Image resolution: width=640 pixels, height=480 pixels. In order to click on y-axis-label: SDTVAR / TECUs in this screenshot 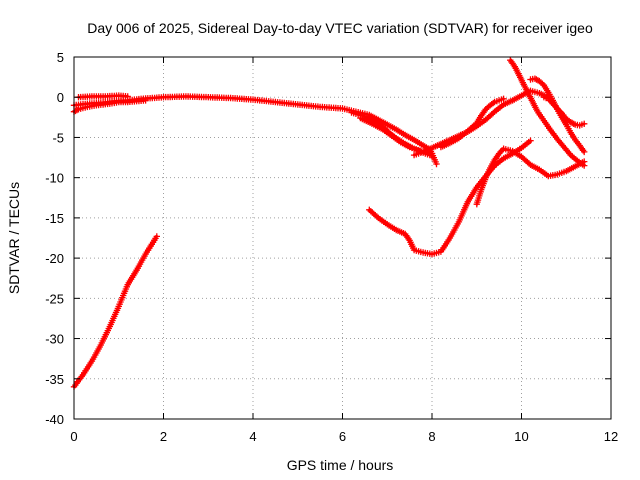, I will do `click(14, 238)`.